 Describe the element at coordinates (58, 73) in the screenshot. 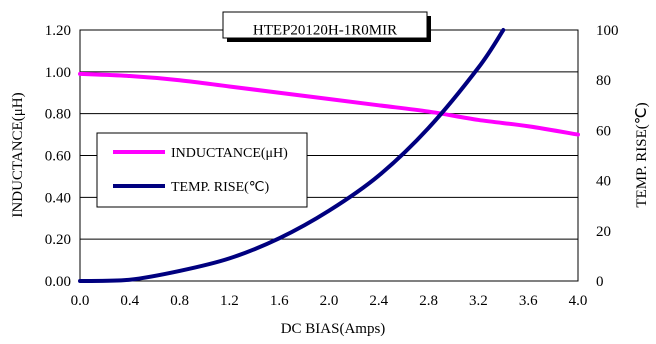

I see `y-tick-label: 1.00` at that location.